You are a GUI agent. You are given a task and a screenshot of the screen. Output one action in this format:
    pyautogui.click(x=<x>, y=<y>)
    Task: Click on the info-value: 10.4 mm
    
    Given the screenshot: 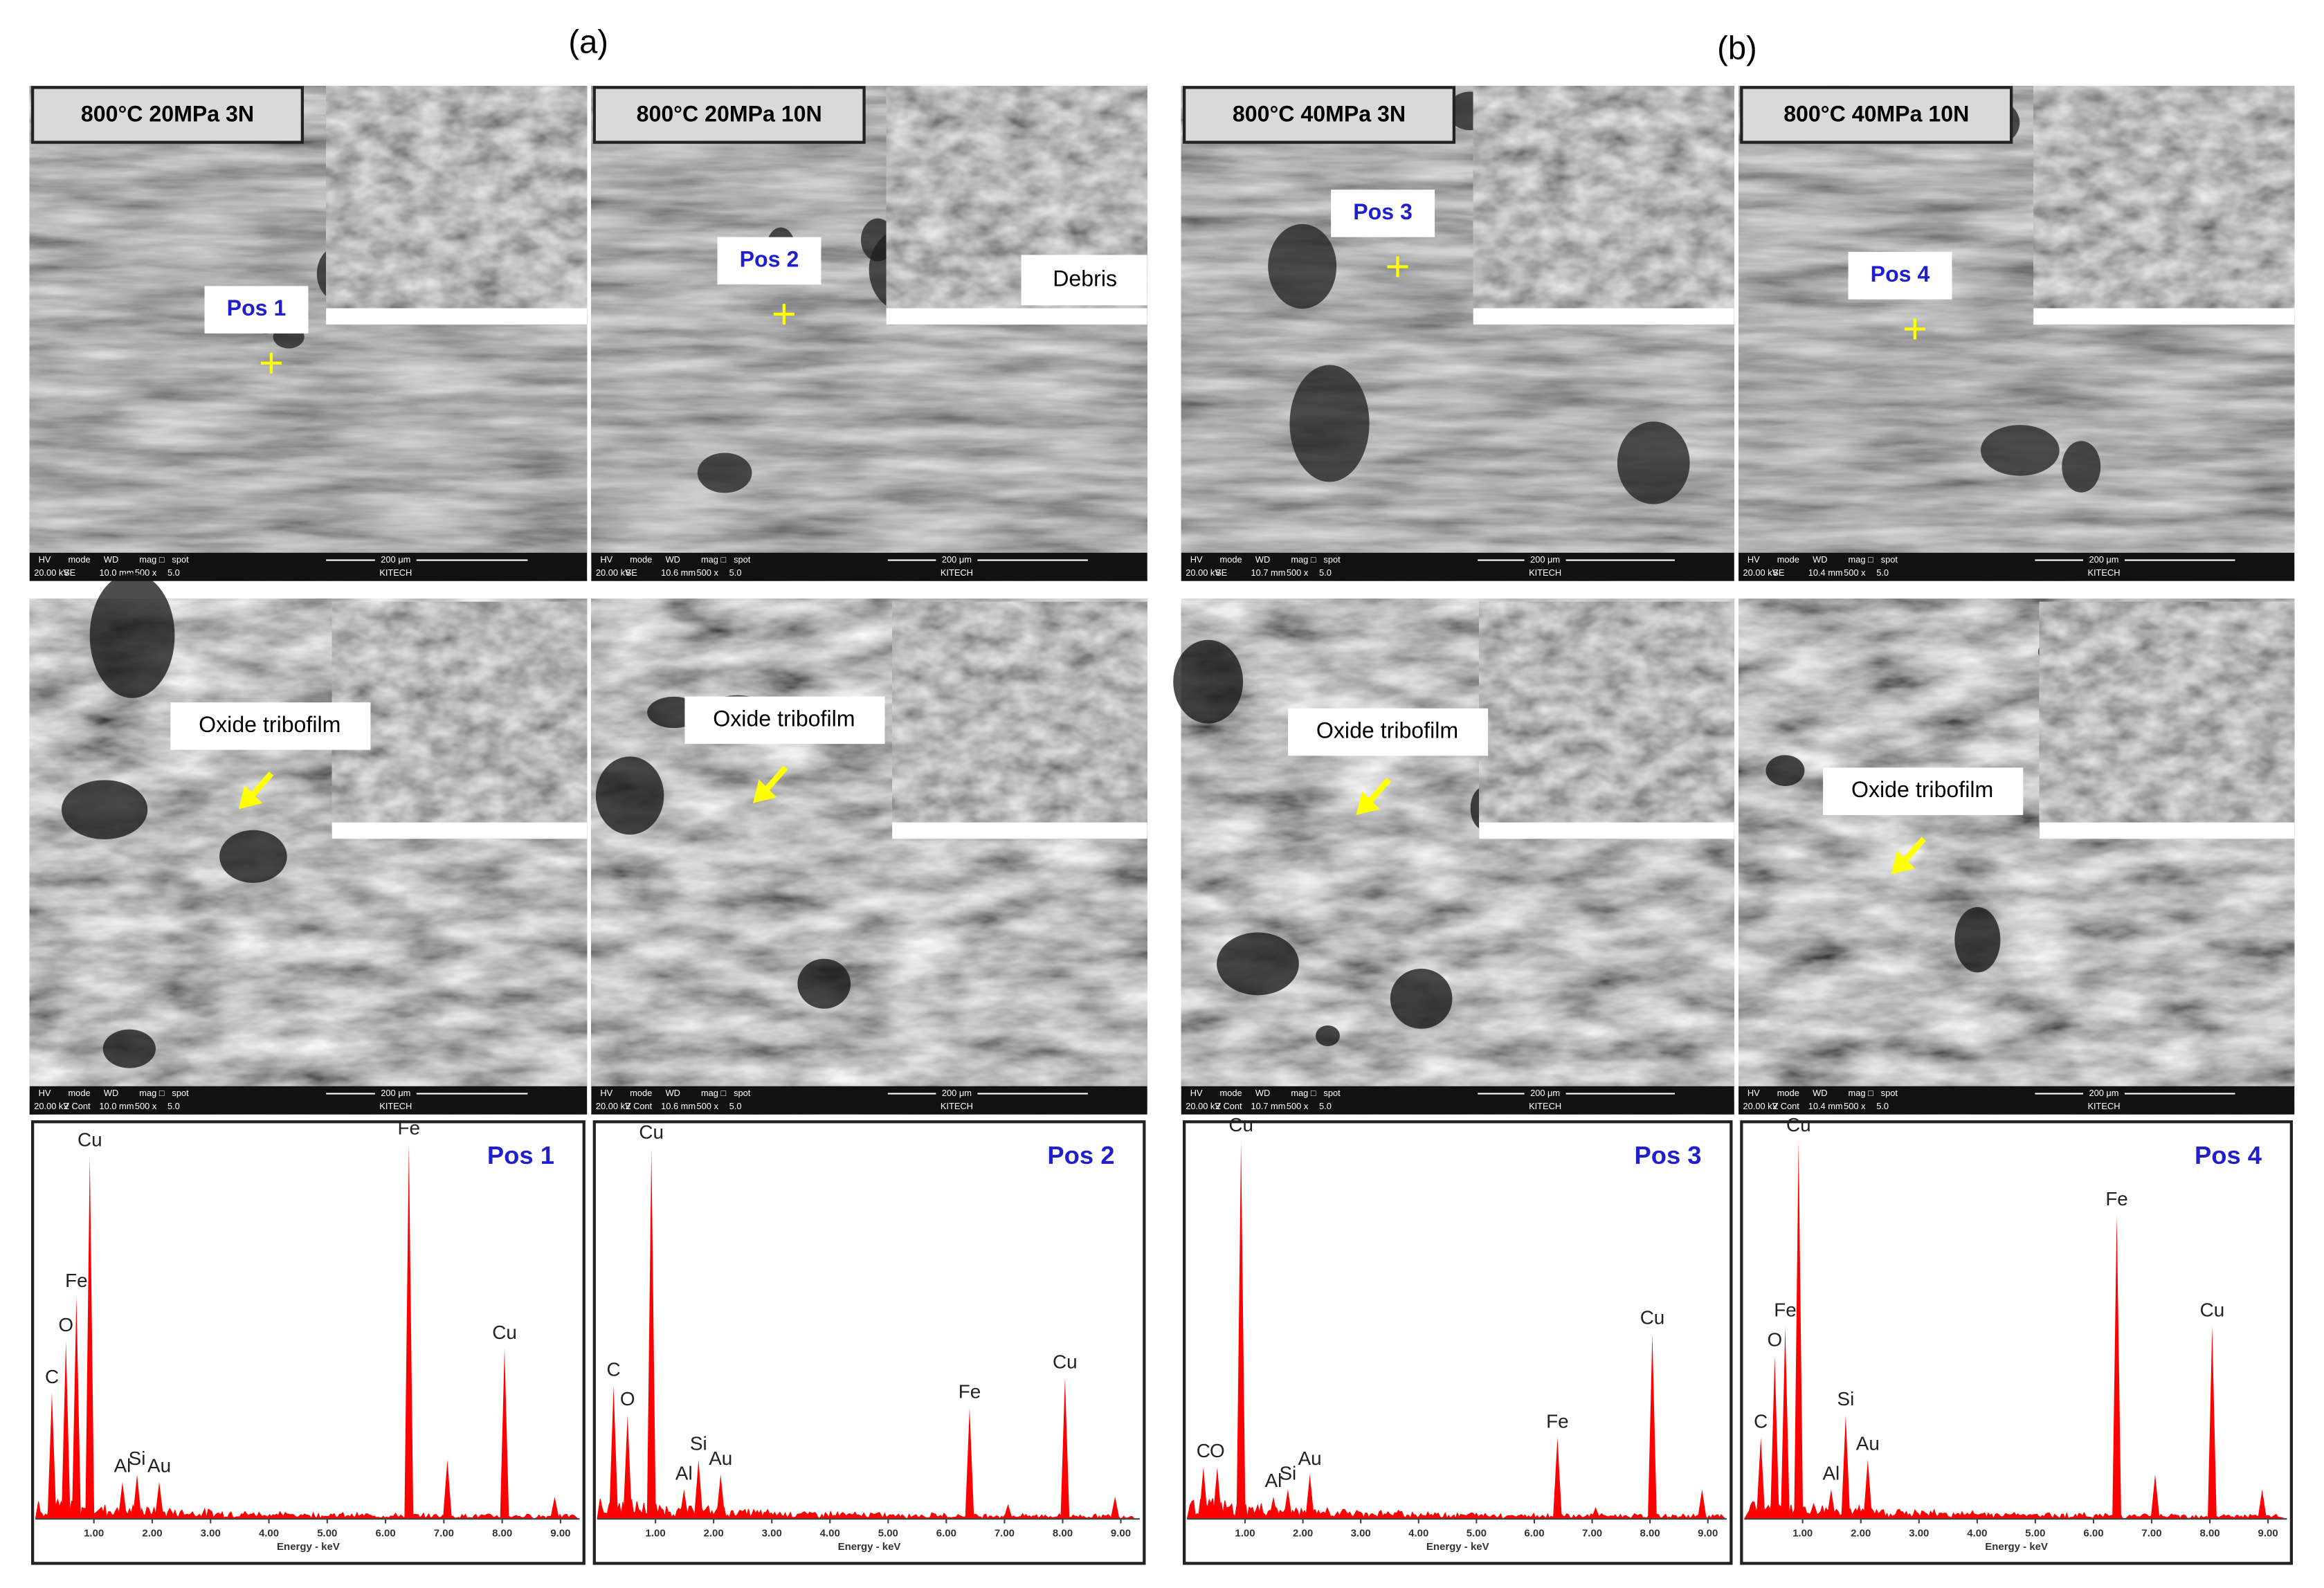 What is the action you would take?
    pyautogui.click(x=1825, y=572)
    